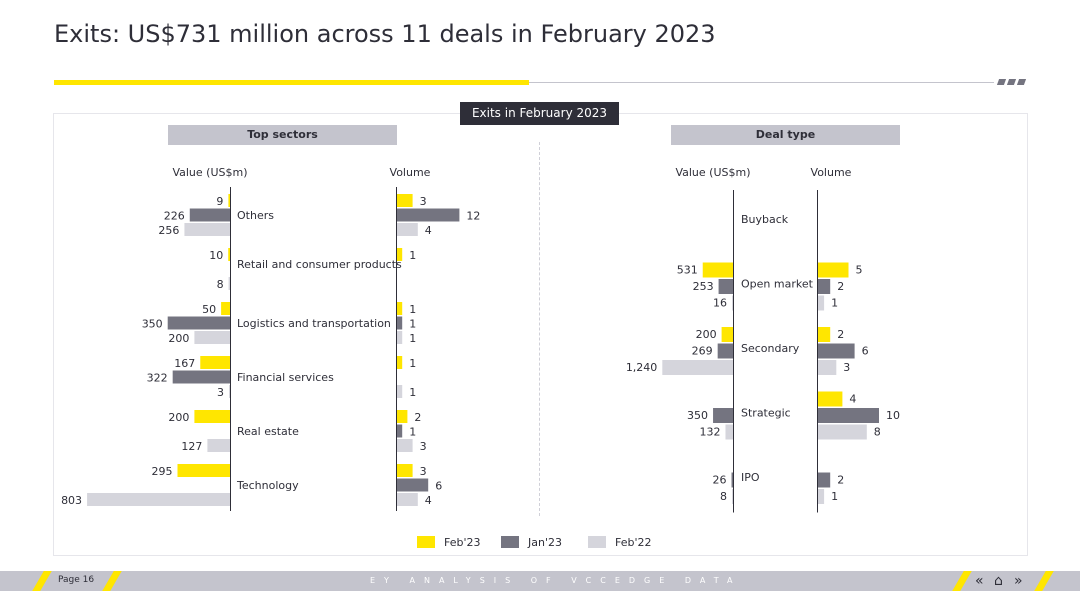 The width and height of the screenshot is (1080, 607). What do you see at coordinates (765, 219) in the screenshot?
I see `category-label: Buyback` at bounding box center [765, 219].